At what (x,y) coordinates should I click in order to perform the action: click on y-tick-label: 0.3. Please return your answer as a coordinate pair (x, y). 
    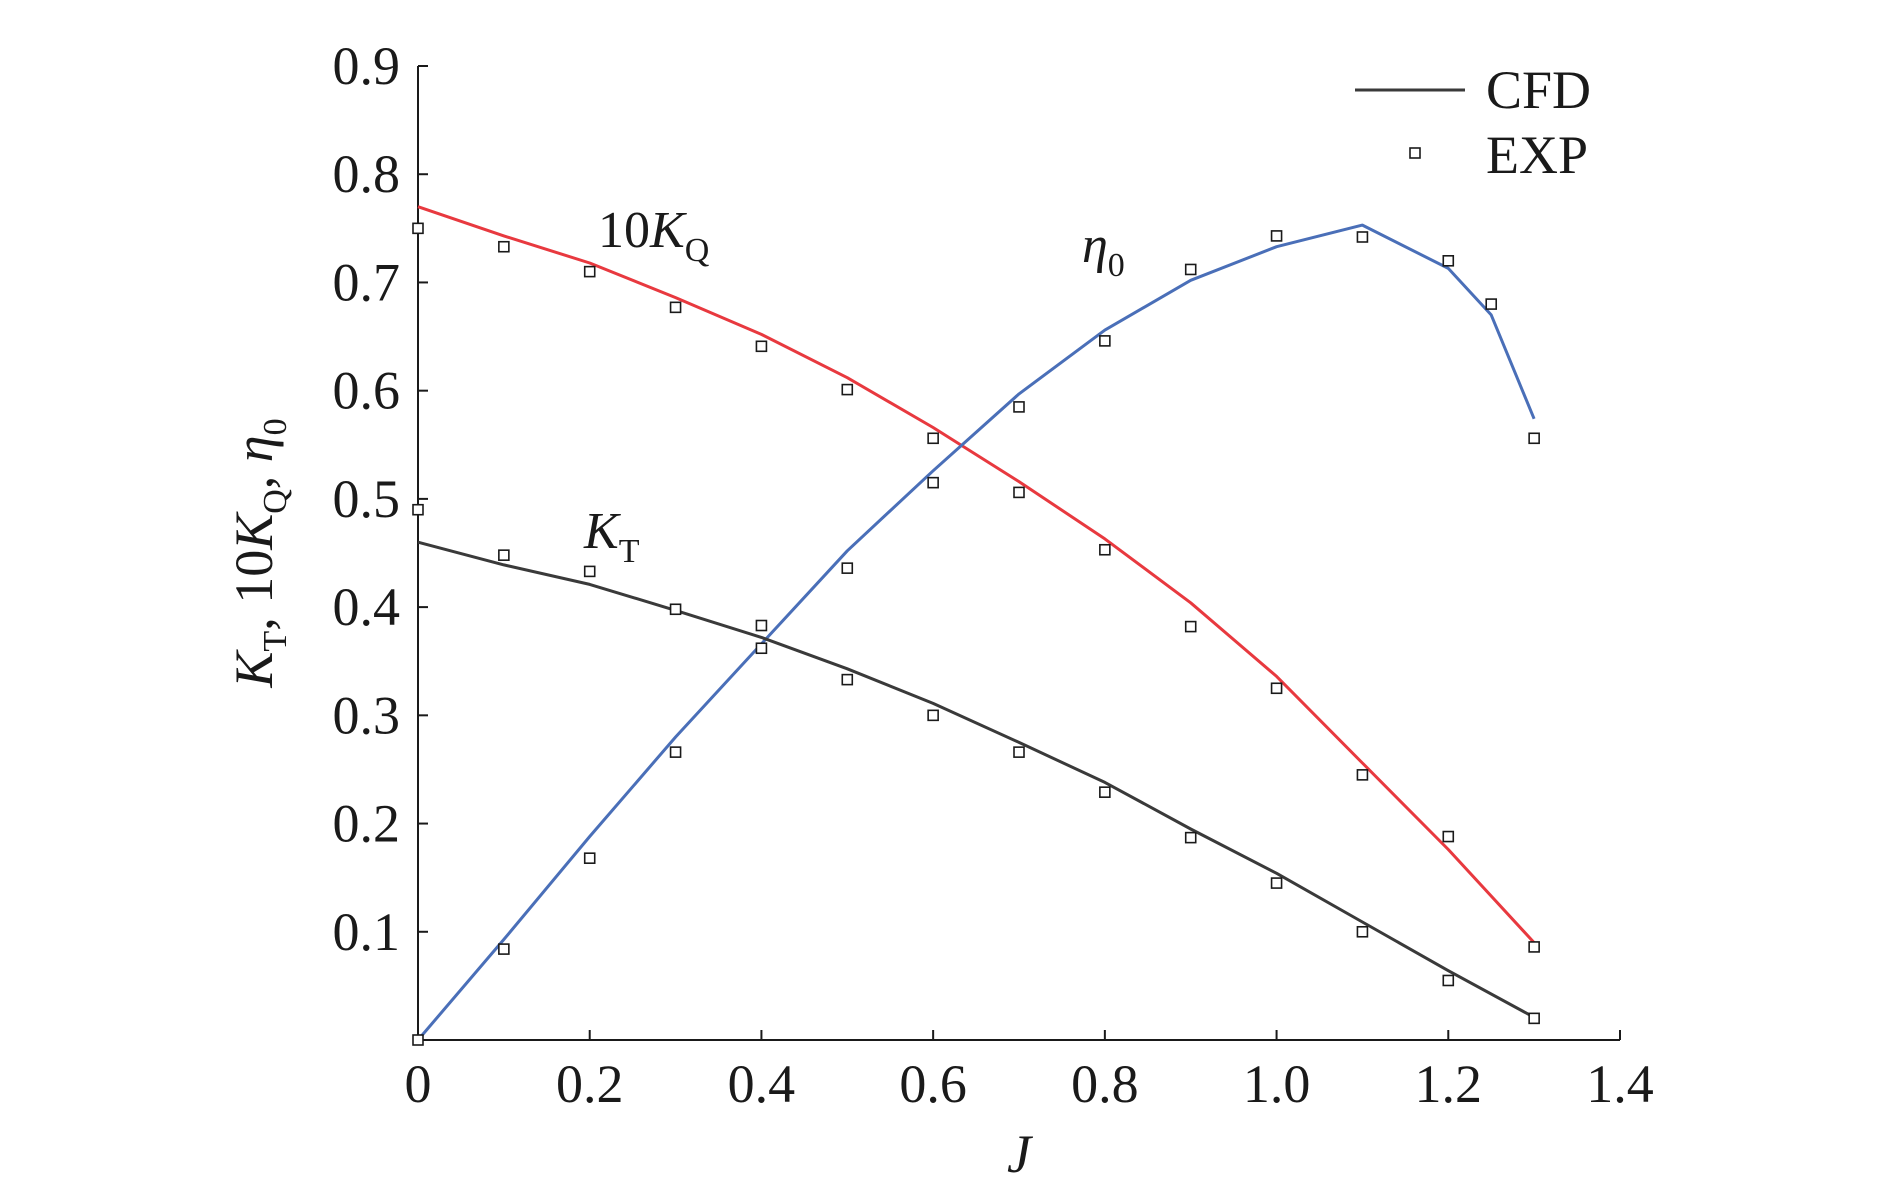
    Looking at the image, I should click on (367, 715).